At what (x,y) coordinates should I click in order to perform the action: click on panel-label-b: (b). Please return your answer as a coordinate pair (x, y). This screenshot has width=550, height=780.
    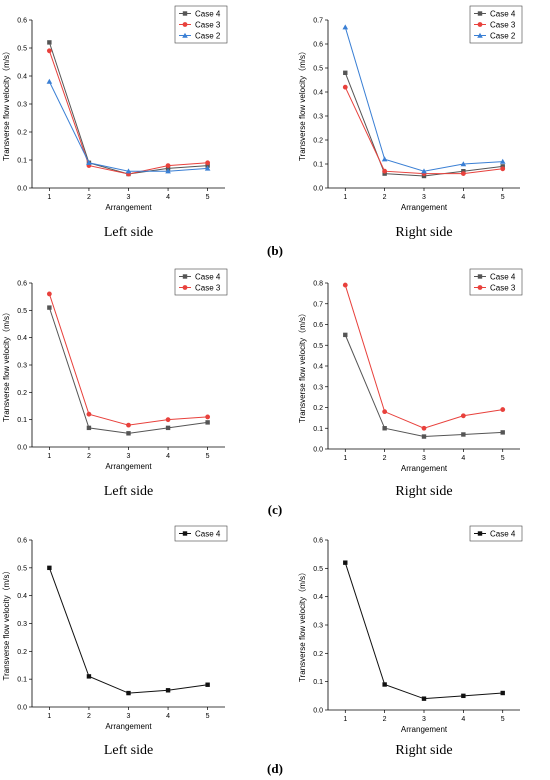
    Looking at the image, I should click on (275, 250).